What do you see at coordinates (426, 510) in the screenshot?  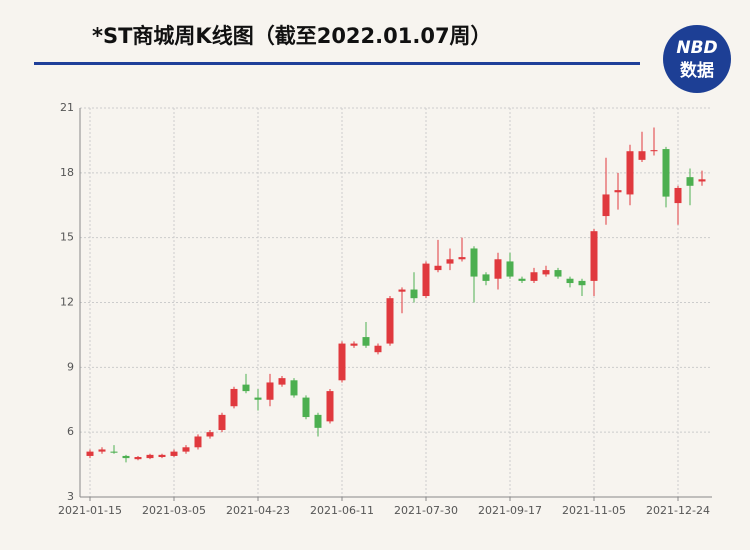 I see `x-tick-label: 2021-07-30` at bounding box center [426, 510].